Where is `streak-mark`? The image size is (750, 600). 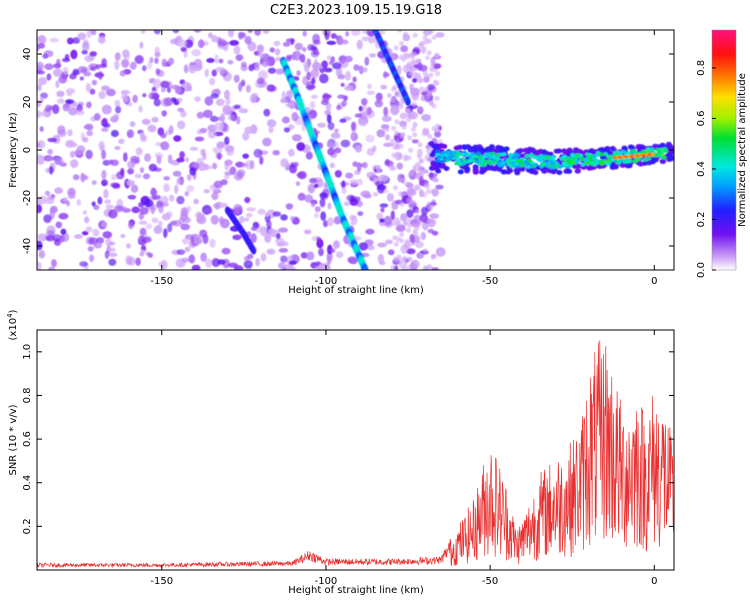
streak-mark is located at coordinates (408, 102).